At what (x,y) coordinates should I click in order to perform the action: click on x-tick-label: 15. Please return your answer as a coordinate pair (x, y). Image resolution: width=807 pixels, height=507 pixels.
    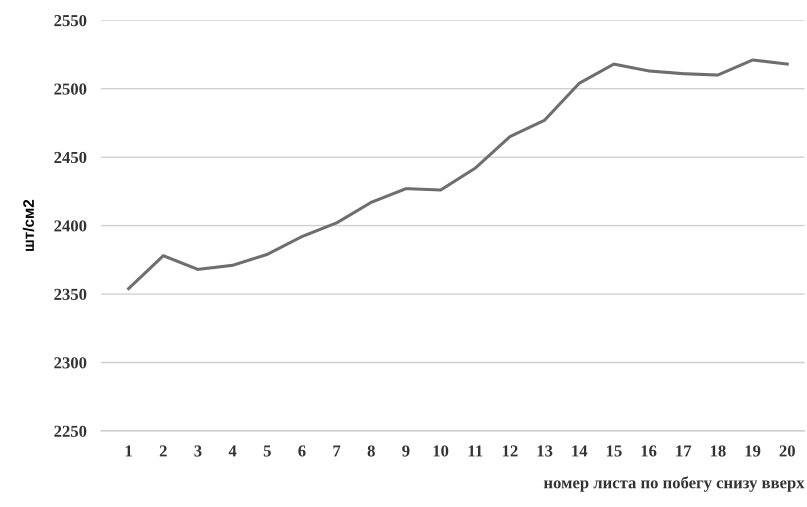
    Looking at the image, I should click on (614, 451).